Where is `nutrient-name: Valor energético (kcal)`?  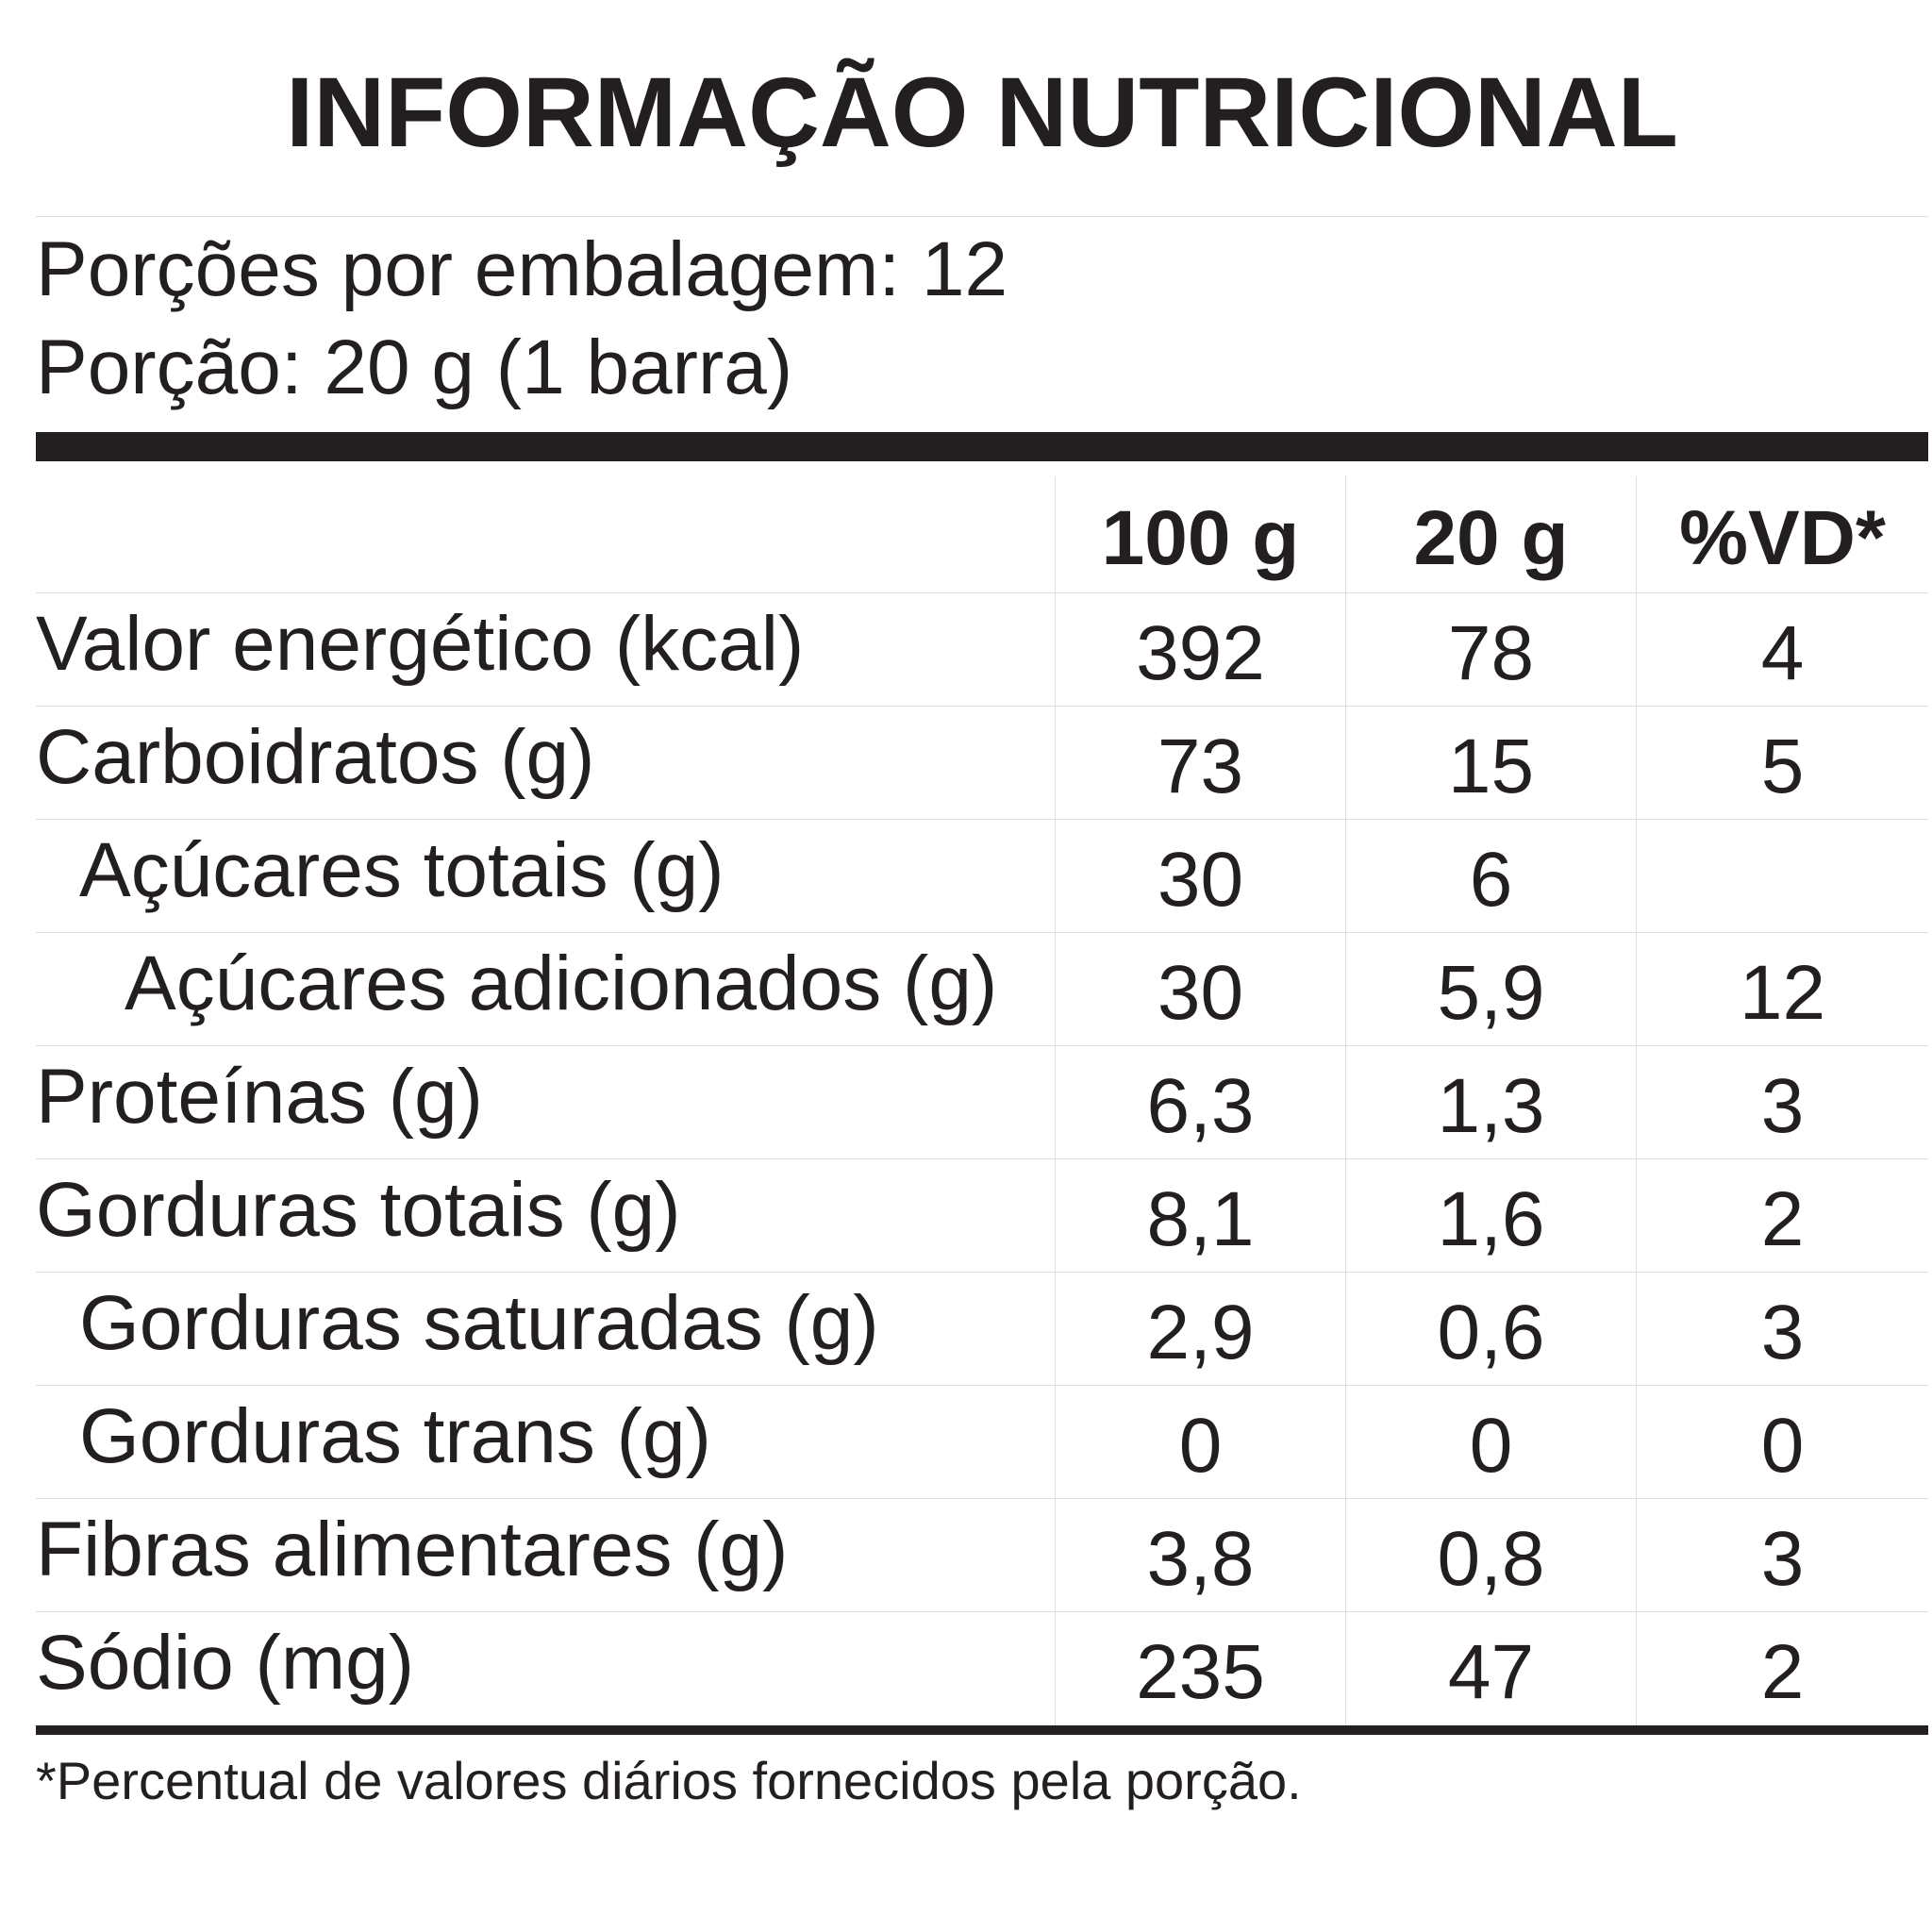
nutrient-name: Valor energético (kcal) is located at coordinates (421, 643).